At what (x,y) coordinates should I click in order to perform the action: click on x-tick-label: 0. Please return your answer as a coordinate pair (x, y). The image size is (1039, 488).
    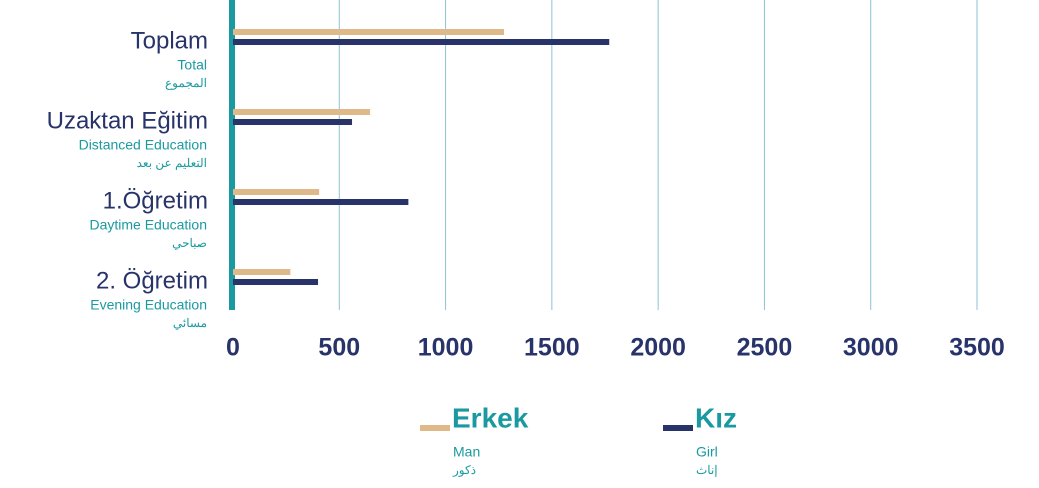
    Looking at the image, I should click on (233, 348).